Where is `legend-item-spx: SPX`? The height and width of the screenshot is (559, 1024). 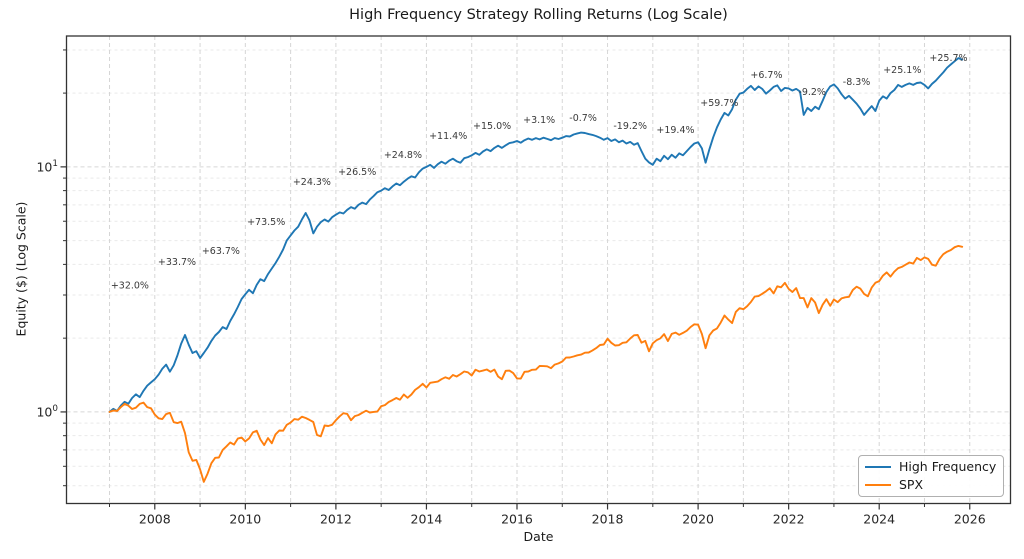 legend-item-spx: SPX is located at coordinates (931, 484).